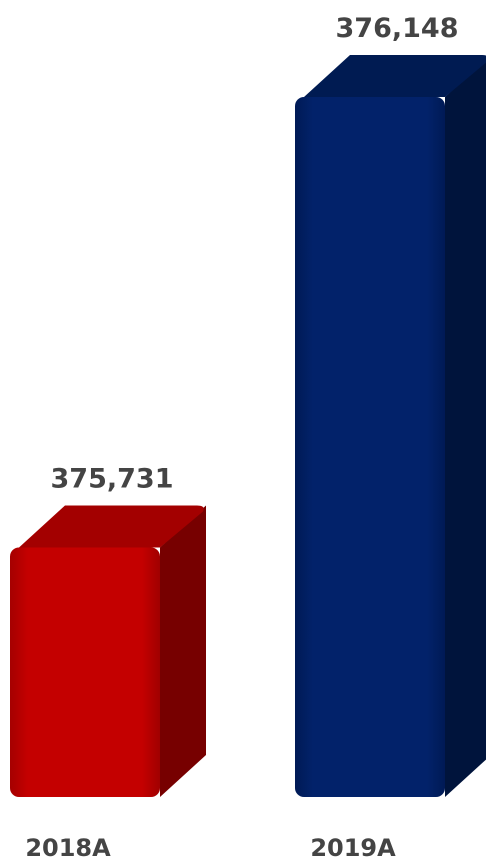 This screenshot has width=486, height=865. Describe the element at coordinates (68, 848) in the screenshot. I see `category-label-2018A: 2018A` at that location.